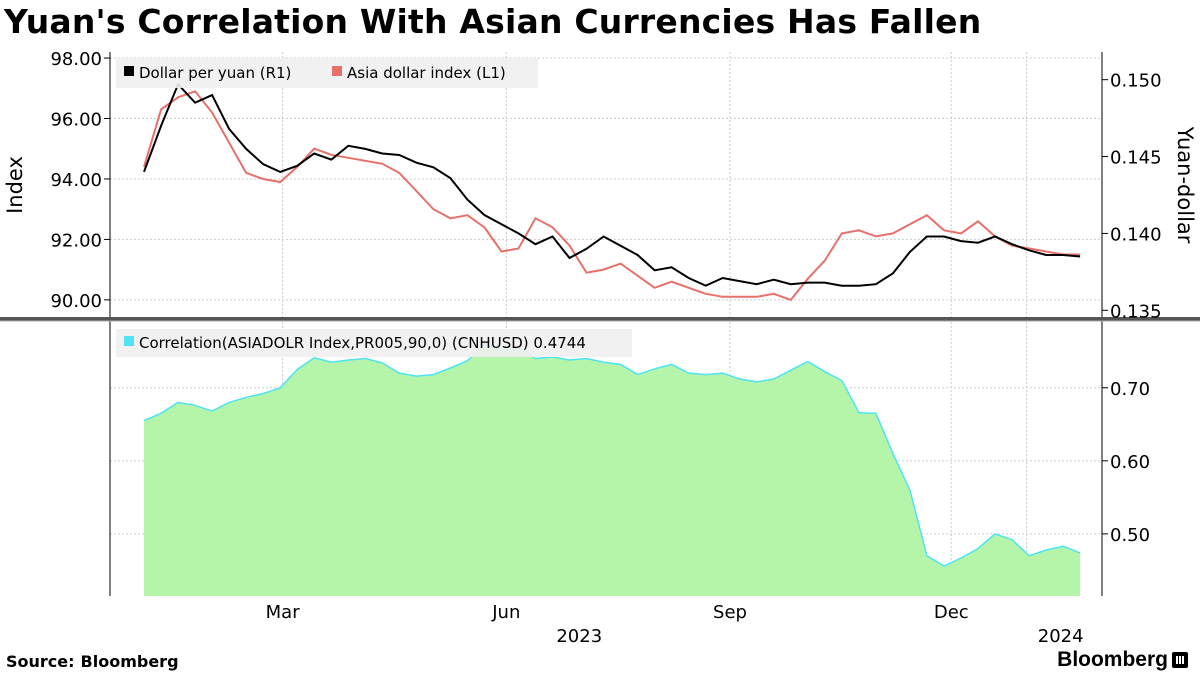  What do you see at coordinates (1112, 659) in the screenshot?
I see `brand-name: Bloomberg` at bounding box center [1112, 659].